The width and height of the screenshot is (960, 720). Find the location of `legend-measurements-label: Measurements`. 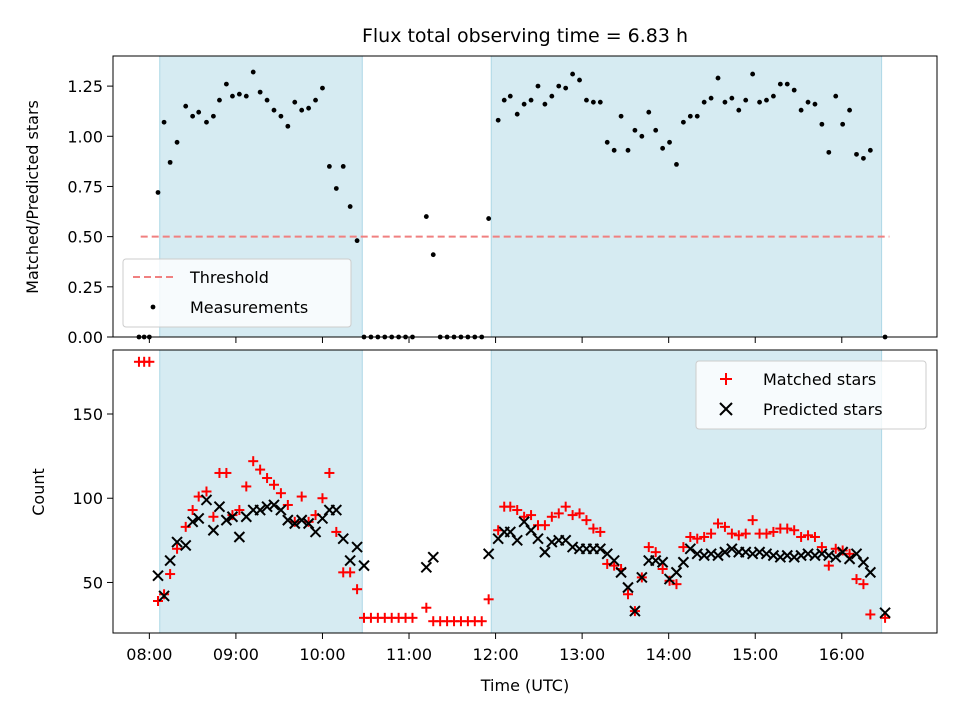

legend-measurements-label: Measurements is located at coordinates (249, 307).